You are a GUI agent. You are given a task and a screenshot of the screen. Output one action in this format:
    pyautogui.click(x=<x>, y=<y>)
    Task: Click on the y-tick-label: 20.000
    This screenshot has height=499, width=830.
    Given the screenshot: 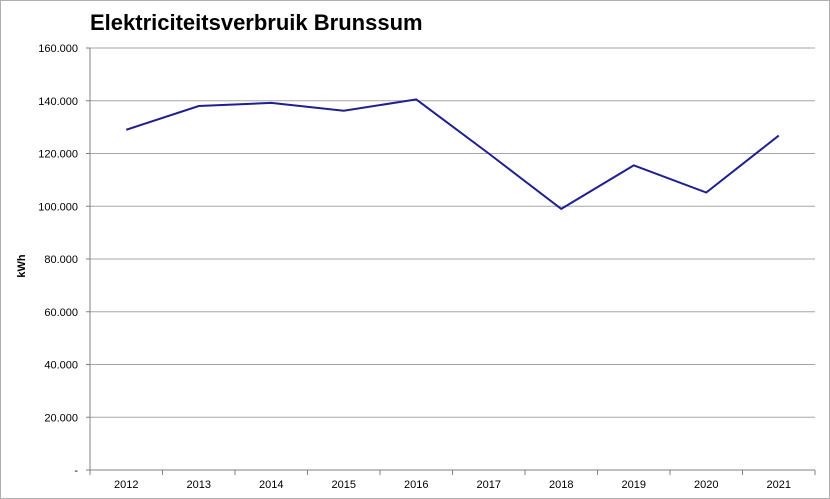 What is the action you would take?
    pyautogui.click(x=61, y=418)
    